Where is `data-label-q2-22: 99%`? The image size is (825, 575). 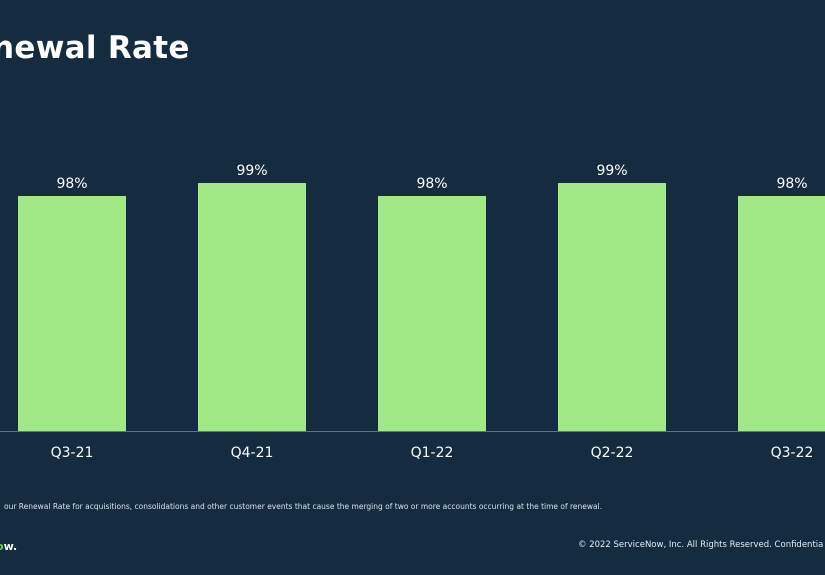 data-label-q2-22: 99% is located at coordinates (611, 171).